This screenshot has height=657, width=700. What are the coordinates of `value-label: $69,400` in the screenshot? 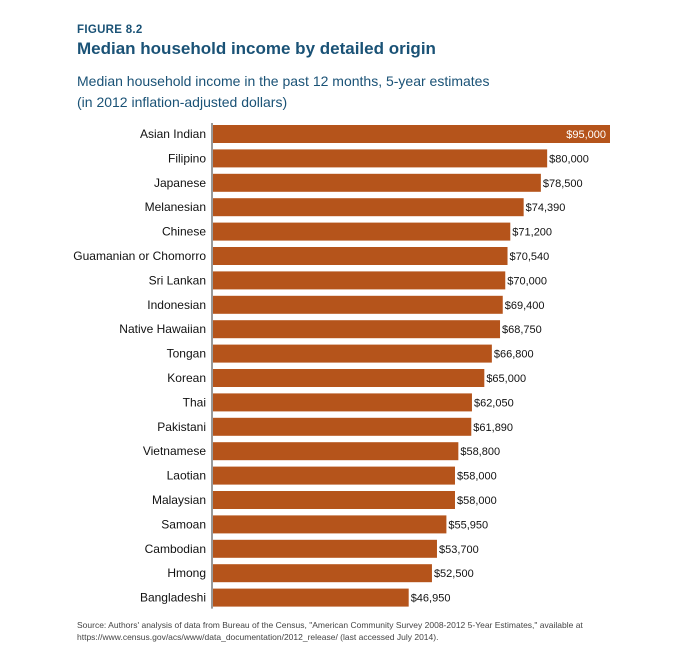 It's located at (525, 306).